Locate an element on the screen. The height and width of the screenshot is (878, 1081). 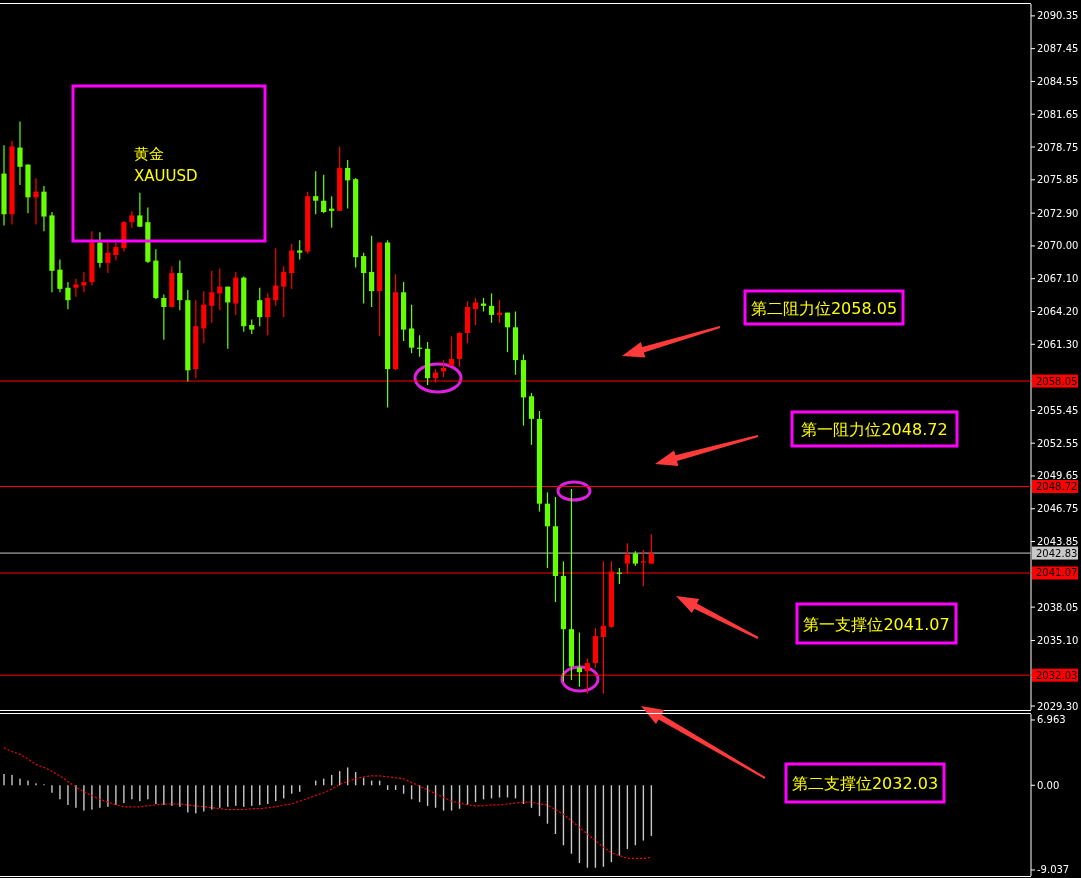
y-tick-label: 2046.75 is located at coordinates (1058, 509).